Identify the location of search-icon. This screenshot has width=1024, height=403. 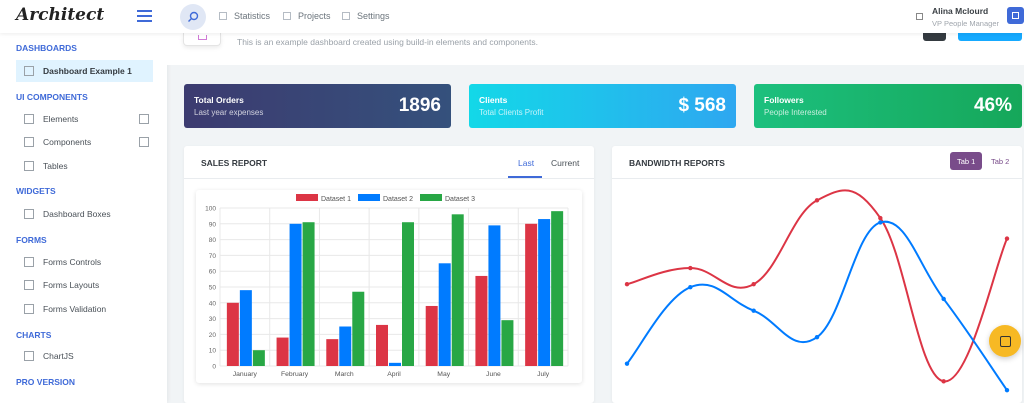
(193, 16).